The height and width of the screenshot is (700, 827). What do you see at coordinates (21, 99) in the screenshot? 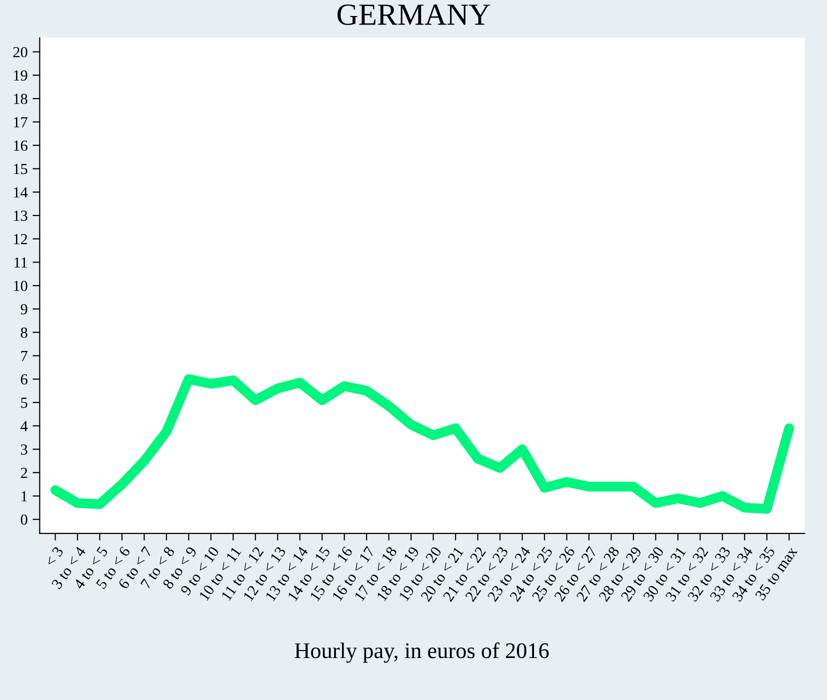
I see `y-tick-label: 18` at bounding box center [21, 99].